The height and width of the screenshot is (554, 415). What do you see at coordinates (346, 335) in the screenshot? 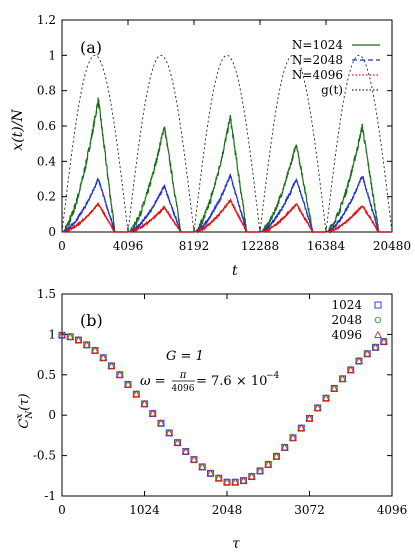
I see `legend-b-label: 4096` at bounding box center [346, 335].